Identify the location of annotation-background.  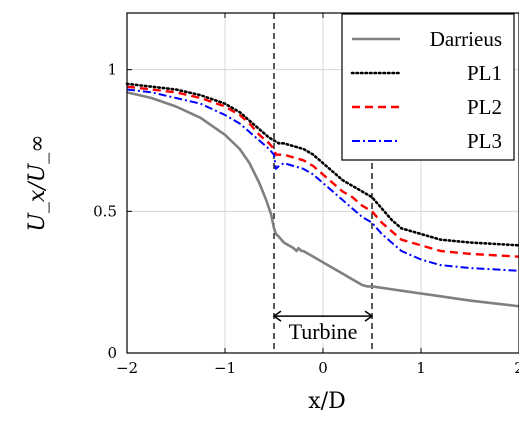
(323, 330).